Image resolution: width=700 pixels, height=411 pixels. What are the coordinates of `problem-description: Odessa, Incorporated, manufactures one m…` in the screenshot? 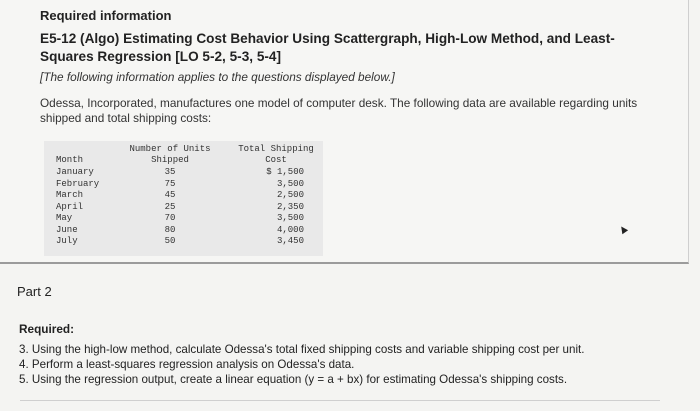 It's located at (339, 110).